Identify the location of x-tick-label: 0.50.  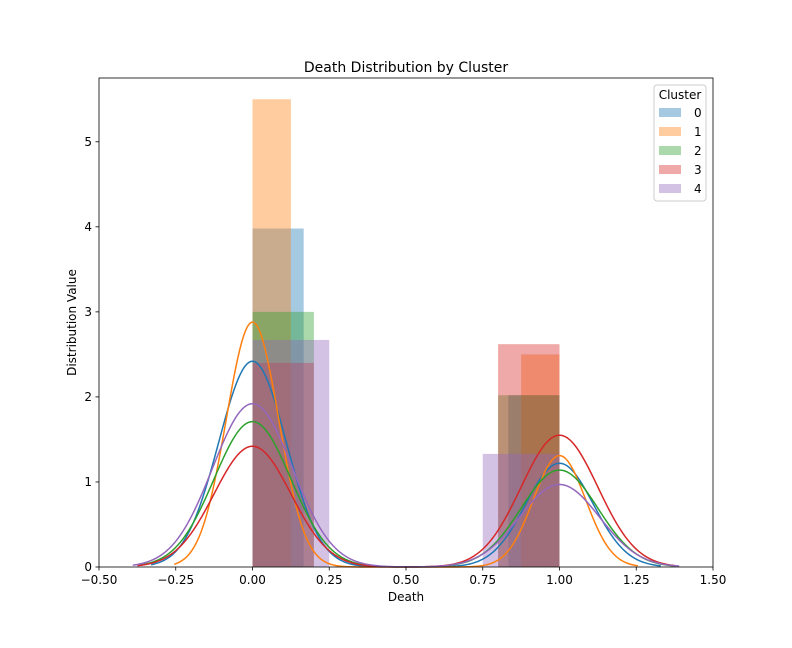
(406, 580).